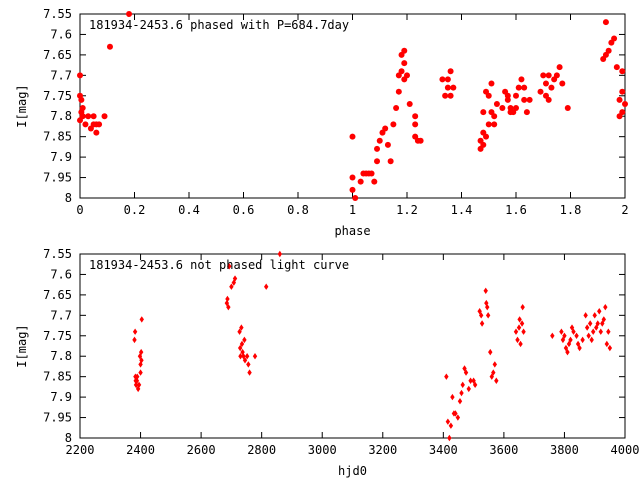  I want to click on x-tick-label: 3400, so click(443, 450).